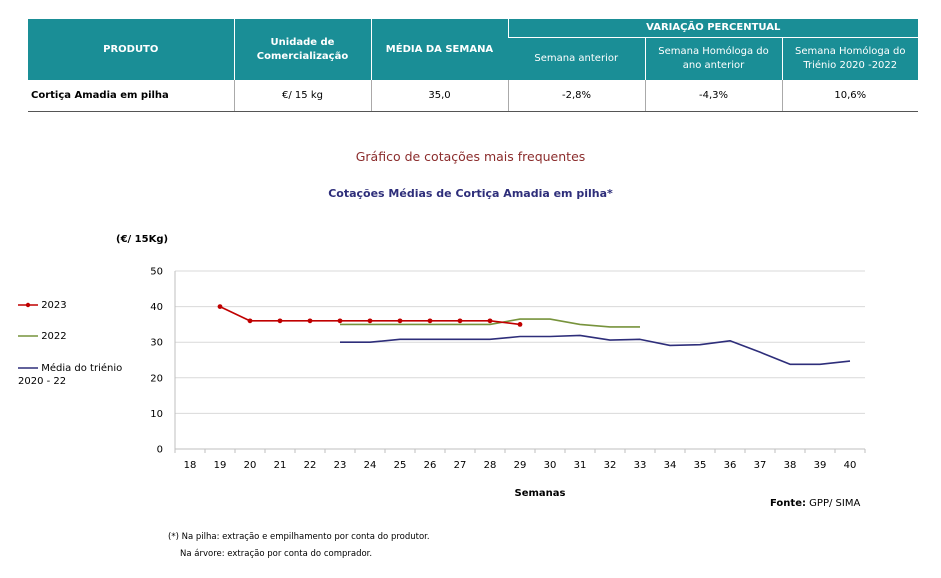 The image size is (941, 578). What do you see at coordinates (850, 465) in the screenshot?
I see `x-tick-label: 40` at bounding box center [850, 465].